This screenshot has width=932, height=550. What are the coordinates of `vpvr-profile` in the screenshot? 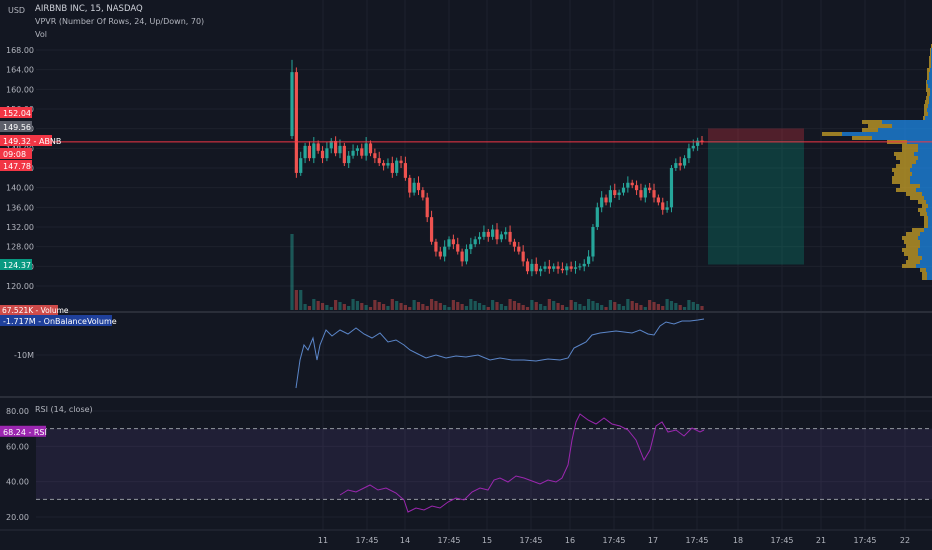 It's located at (877, 162).